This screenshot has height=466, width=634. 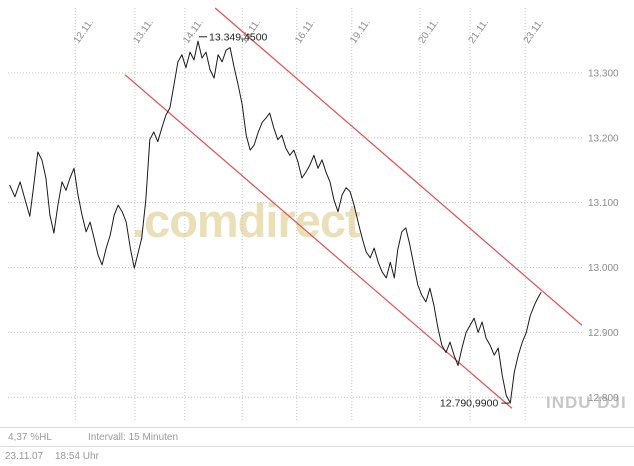 What do you see at coordinates (603, 333) in the screenshot?
I see `price-tick-label: 12.900` at bounding box center [603, 333].